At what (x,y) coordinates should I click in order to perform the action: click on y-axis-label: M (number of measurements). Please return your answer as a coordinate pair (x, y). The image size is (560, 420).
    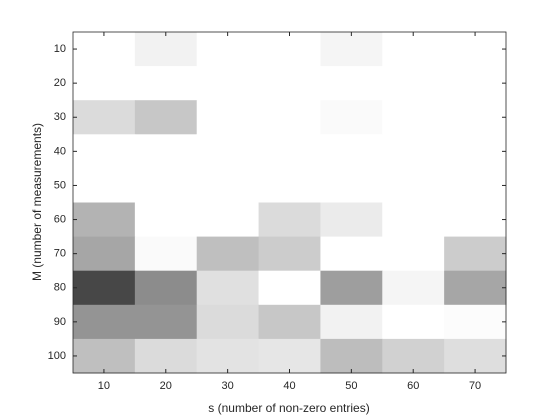
    Looking at the image, I should click on (37, 202).